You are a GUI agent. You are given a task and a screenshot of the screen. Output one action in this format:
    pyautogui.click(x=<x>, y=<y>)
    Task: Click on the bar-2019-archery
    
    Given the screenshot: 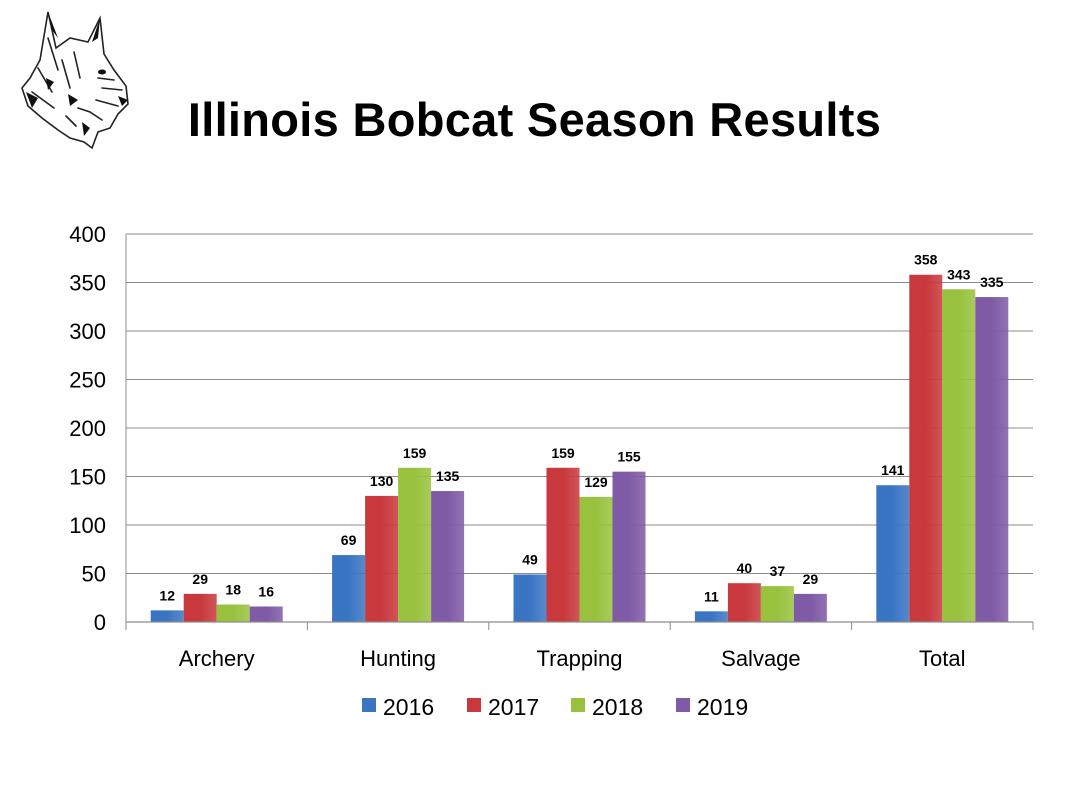 What is the action you would take?
    pyautogui.click(x=266, y=614)
    